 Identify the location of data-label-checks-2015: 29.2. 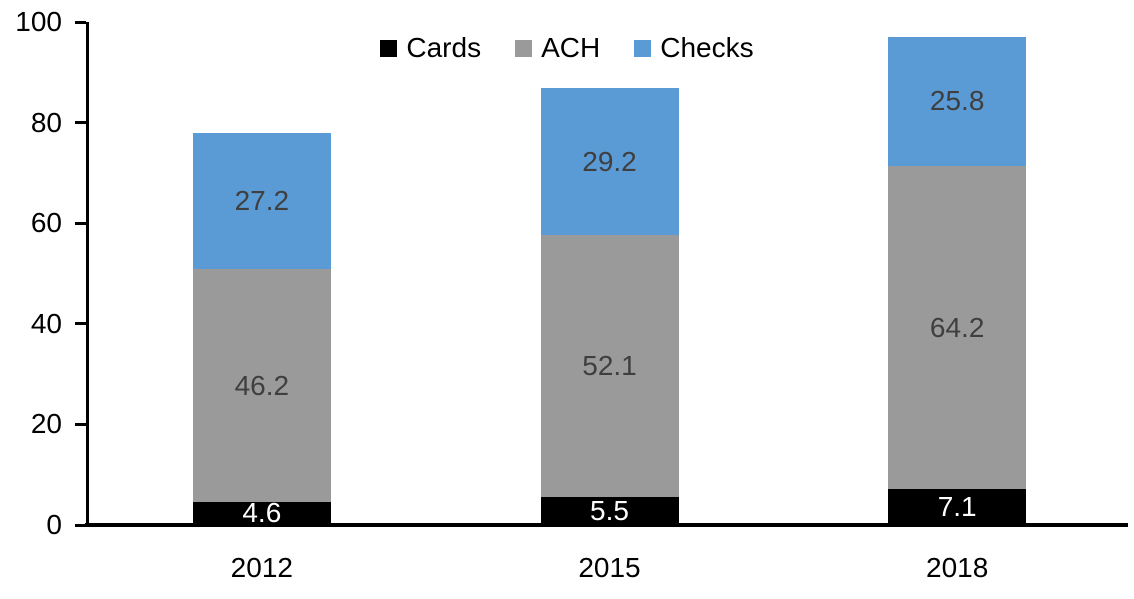
(609, 161).